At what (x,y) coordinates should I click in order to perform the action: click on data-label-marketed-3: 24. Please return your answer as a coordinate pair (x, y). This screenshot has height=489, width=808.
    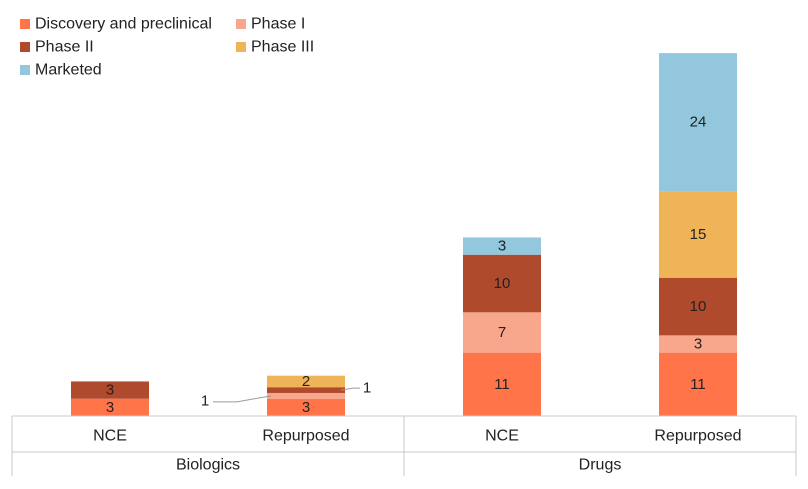
    Looking at the image, I should click on (698, 122).